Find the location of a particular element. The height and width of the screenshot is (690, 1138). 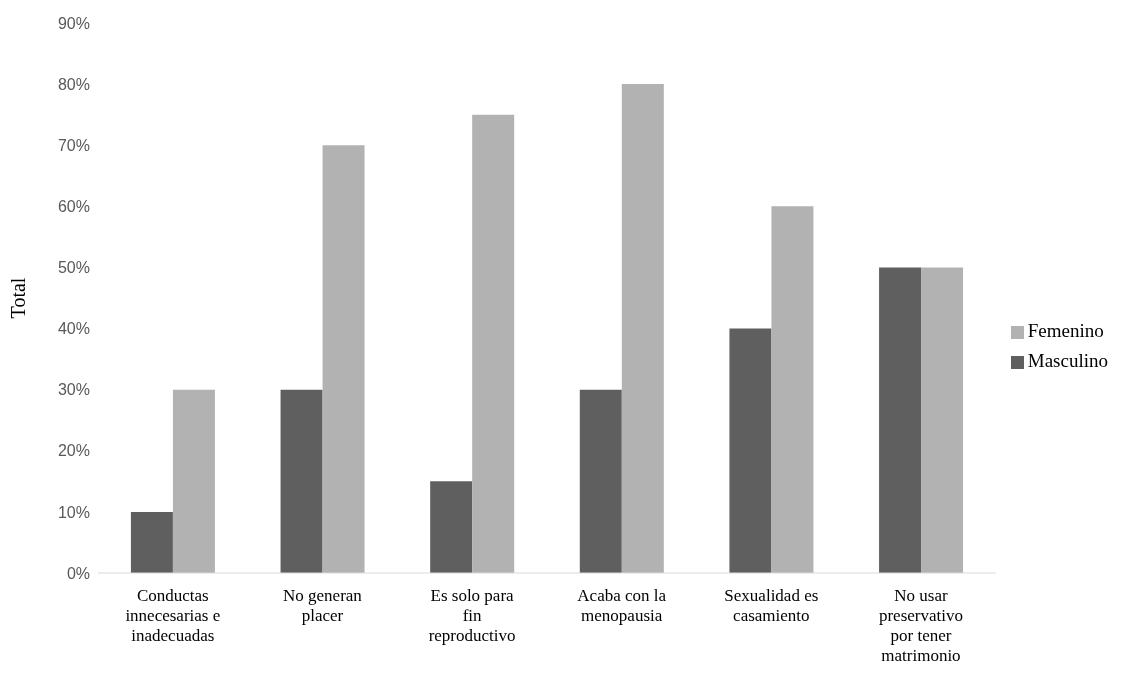

y-tick-label: 30% is located at coordinates (73, 390).